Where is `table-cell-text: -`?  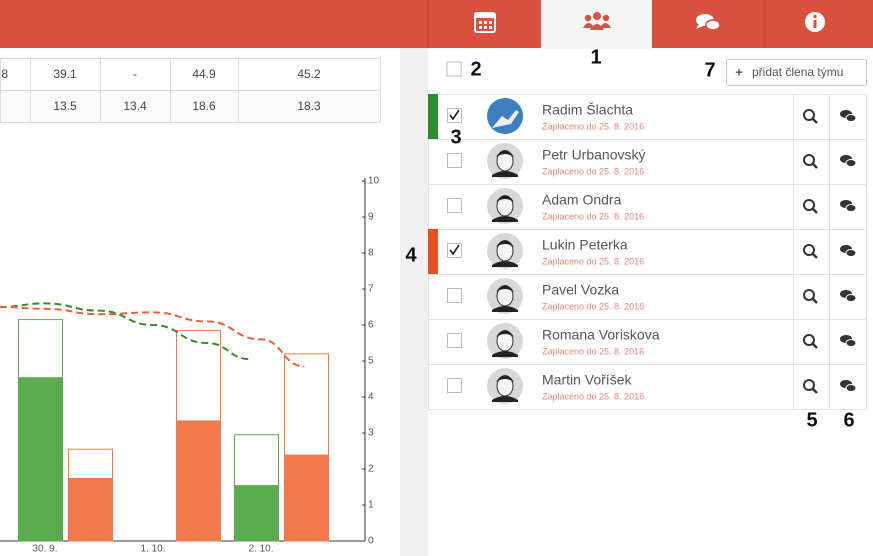
table-cell-text: - is located at coordinates (135, 74).